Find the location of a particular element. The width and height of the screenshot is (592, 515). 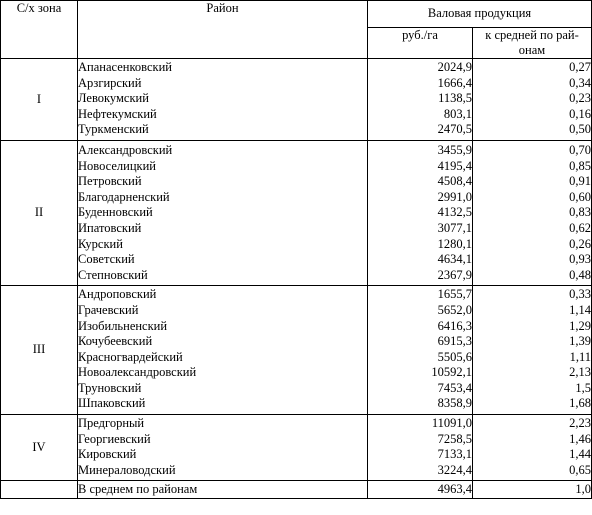

ratio-value: 1,29 is located at coordinates (580, 325).